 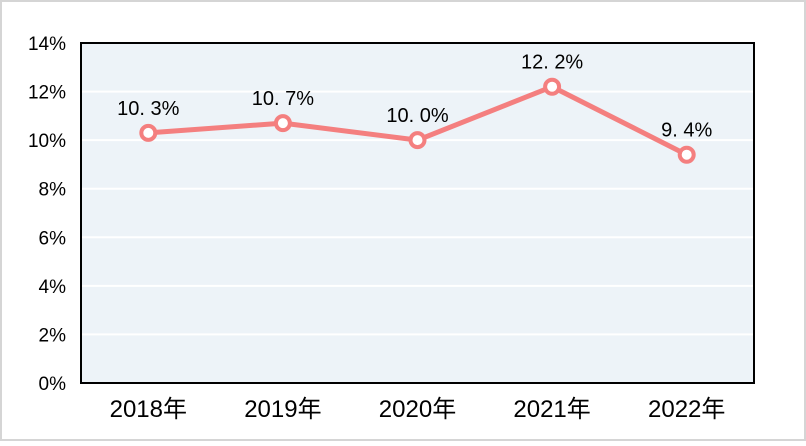 I want to click on y-tick-label: 0%, so click(x=53, y=384).